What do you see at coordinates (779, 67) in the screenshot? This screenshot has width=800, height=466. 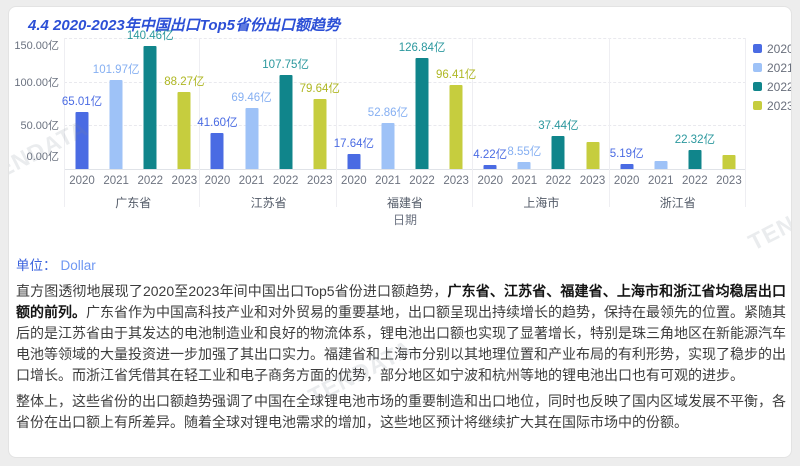 I see `legend-label: 2021` at bounding box center [779, 67].